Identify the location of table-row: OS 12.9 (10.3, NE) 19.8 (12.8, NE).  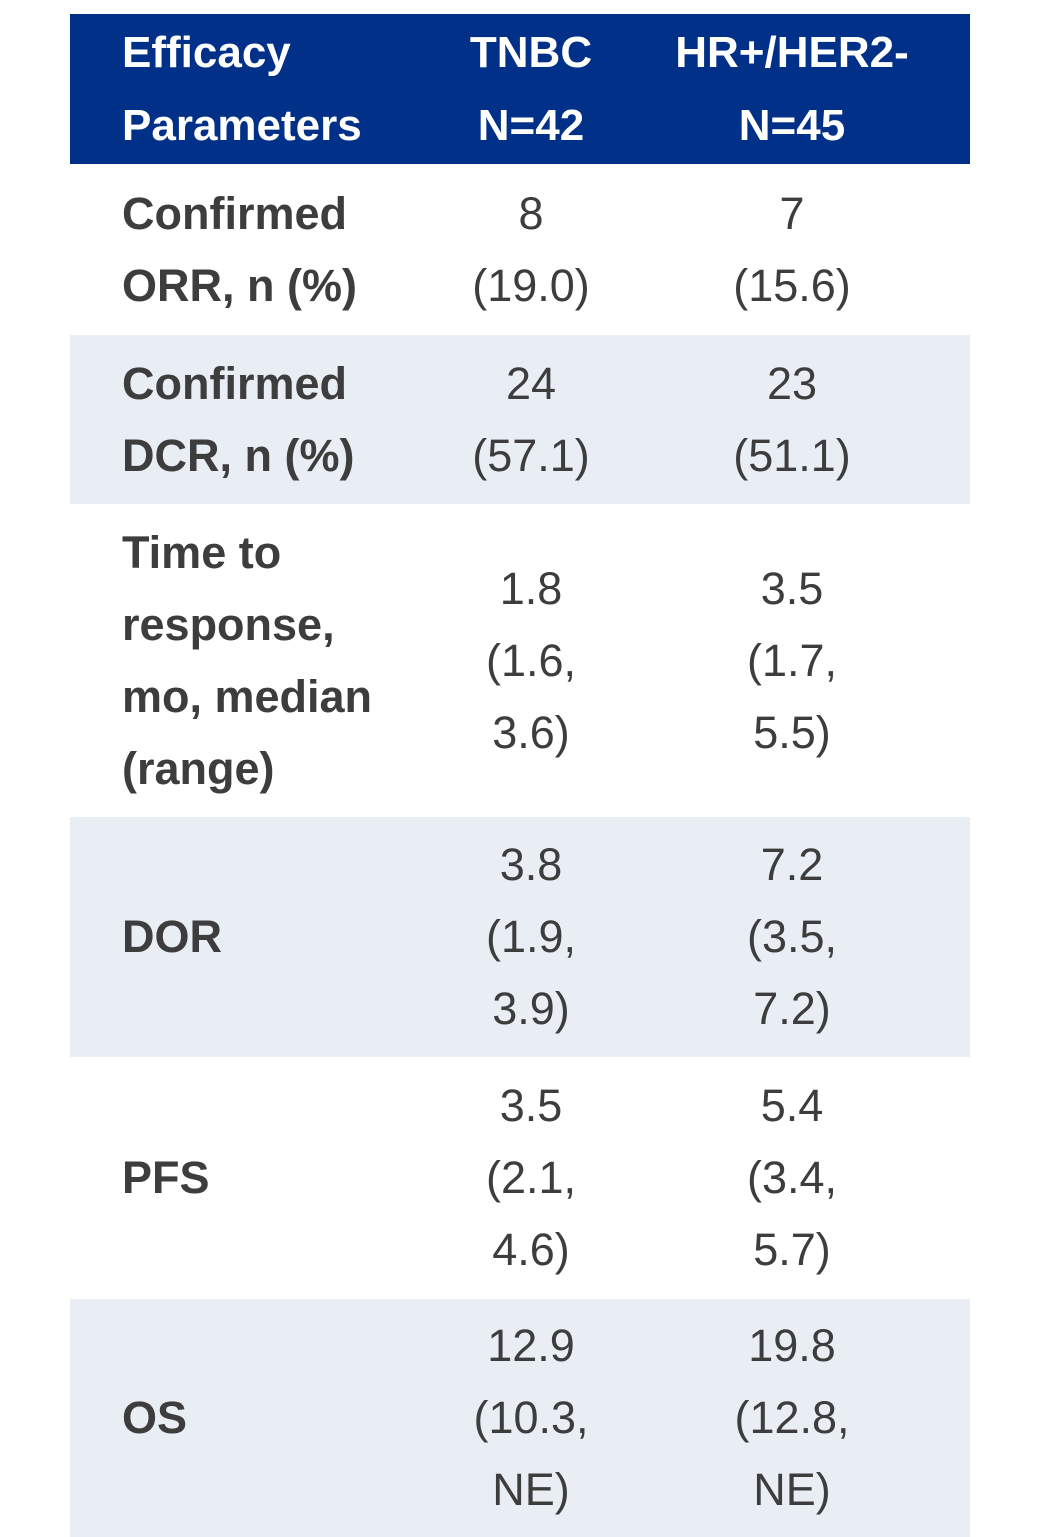
(520, 1418).